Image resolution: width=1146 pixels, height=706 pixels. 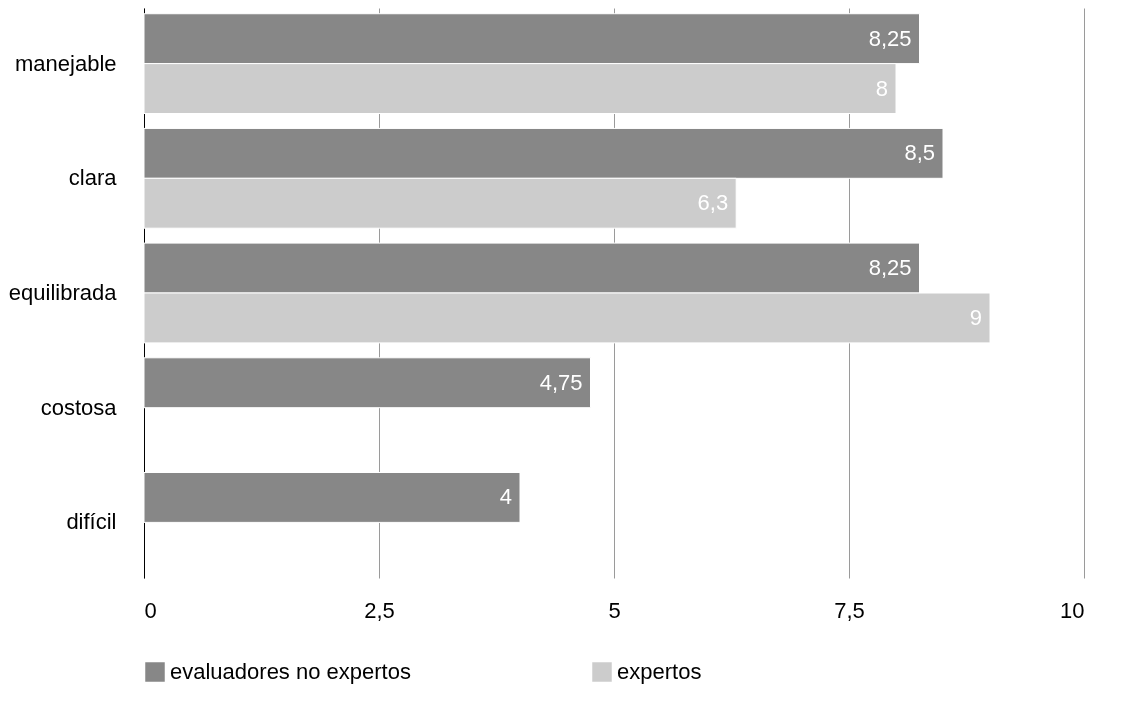 What do you see at coordinates (659, 671) in the screenshot?
I see `legend-label: expertos` at bounding box center [659, 671].